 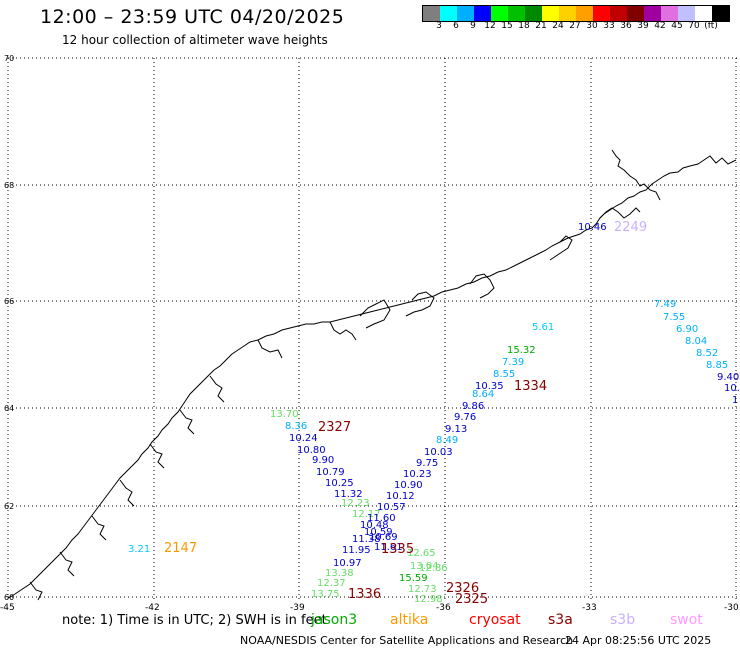 What do you see at coordinates (589, 608) in the screenshot?
I see `lon-label-33: -33` at bounding box center [589, 608].